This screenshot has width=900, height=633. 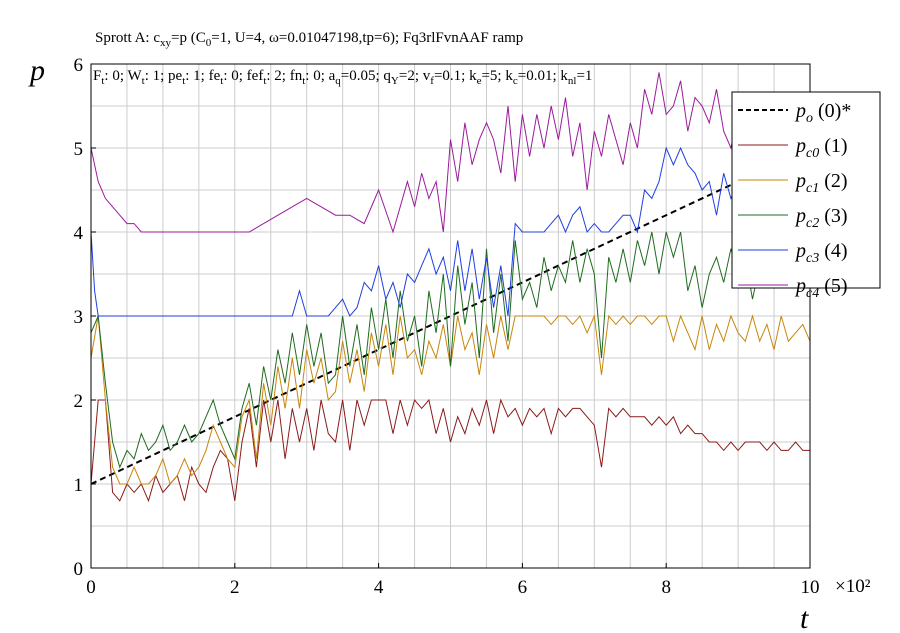 I want to click on legend-box, so click(x=806, y=190).